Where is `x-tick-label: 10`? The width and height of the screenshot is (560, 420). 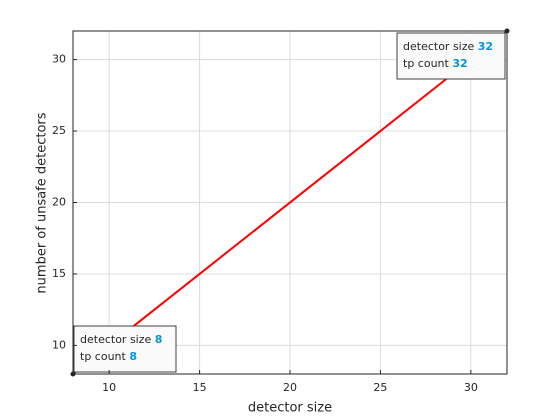
x-tick-label: 10 is located at coordinates (109, 387).